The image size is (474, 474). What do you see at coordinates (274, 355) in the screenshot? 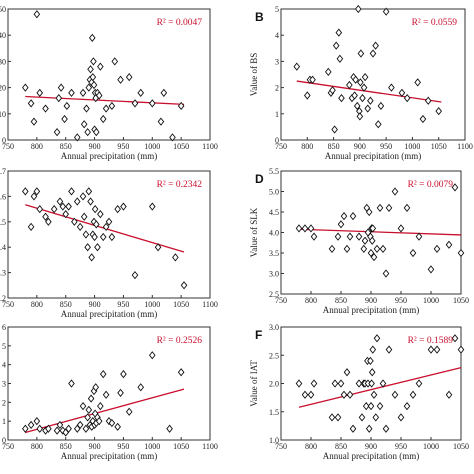
I see `y-tick-label: 2.5` at bounding box center [274, 355].